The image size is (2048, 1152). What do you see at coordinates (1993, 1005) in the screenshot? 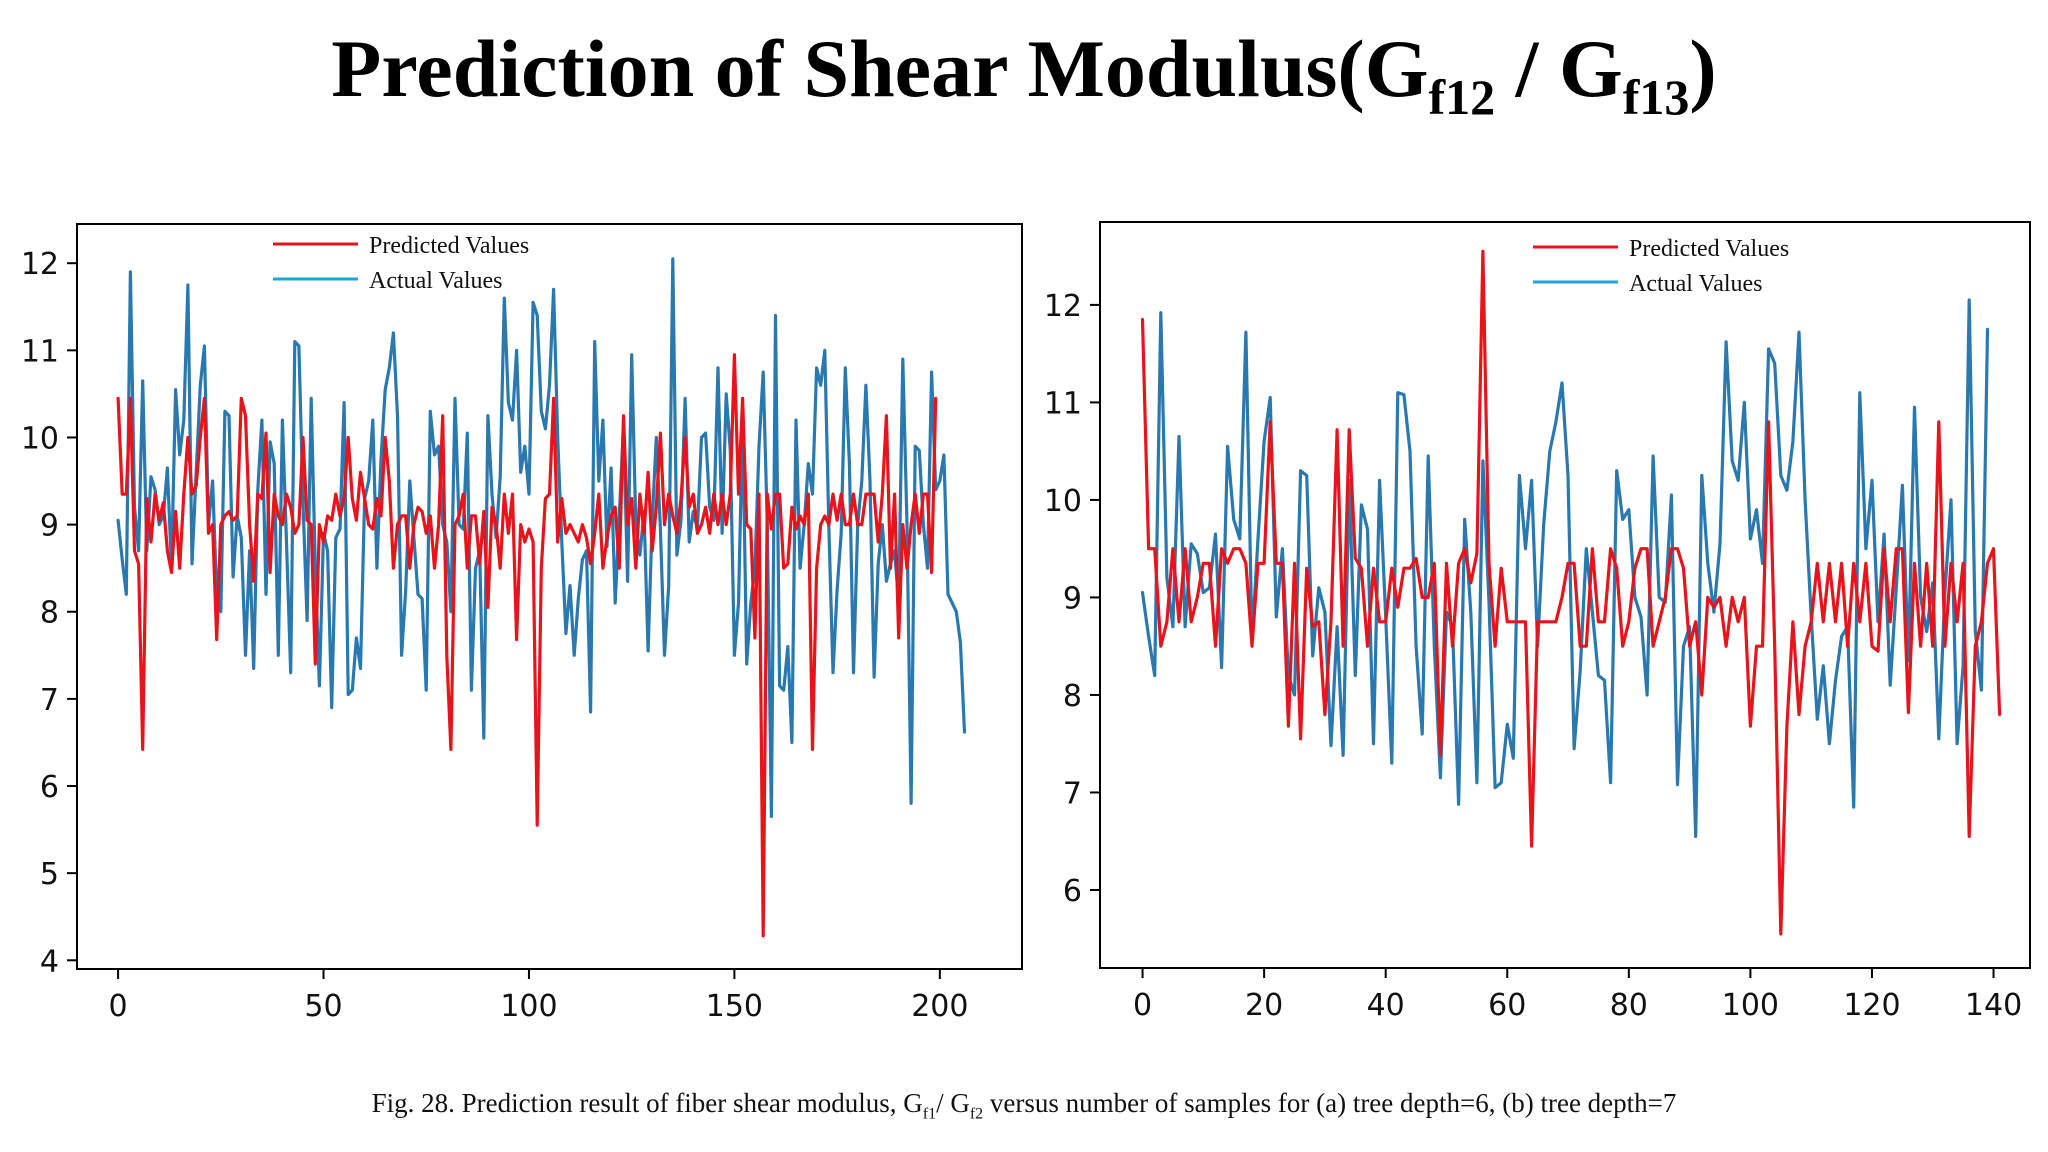
I see `x-tick-label: 140` at bounding box center [1993, 1005].